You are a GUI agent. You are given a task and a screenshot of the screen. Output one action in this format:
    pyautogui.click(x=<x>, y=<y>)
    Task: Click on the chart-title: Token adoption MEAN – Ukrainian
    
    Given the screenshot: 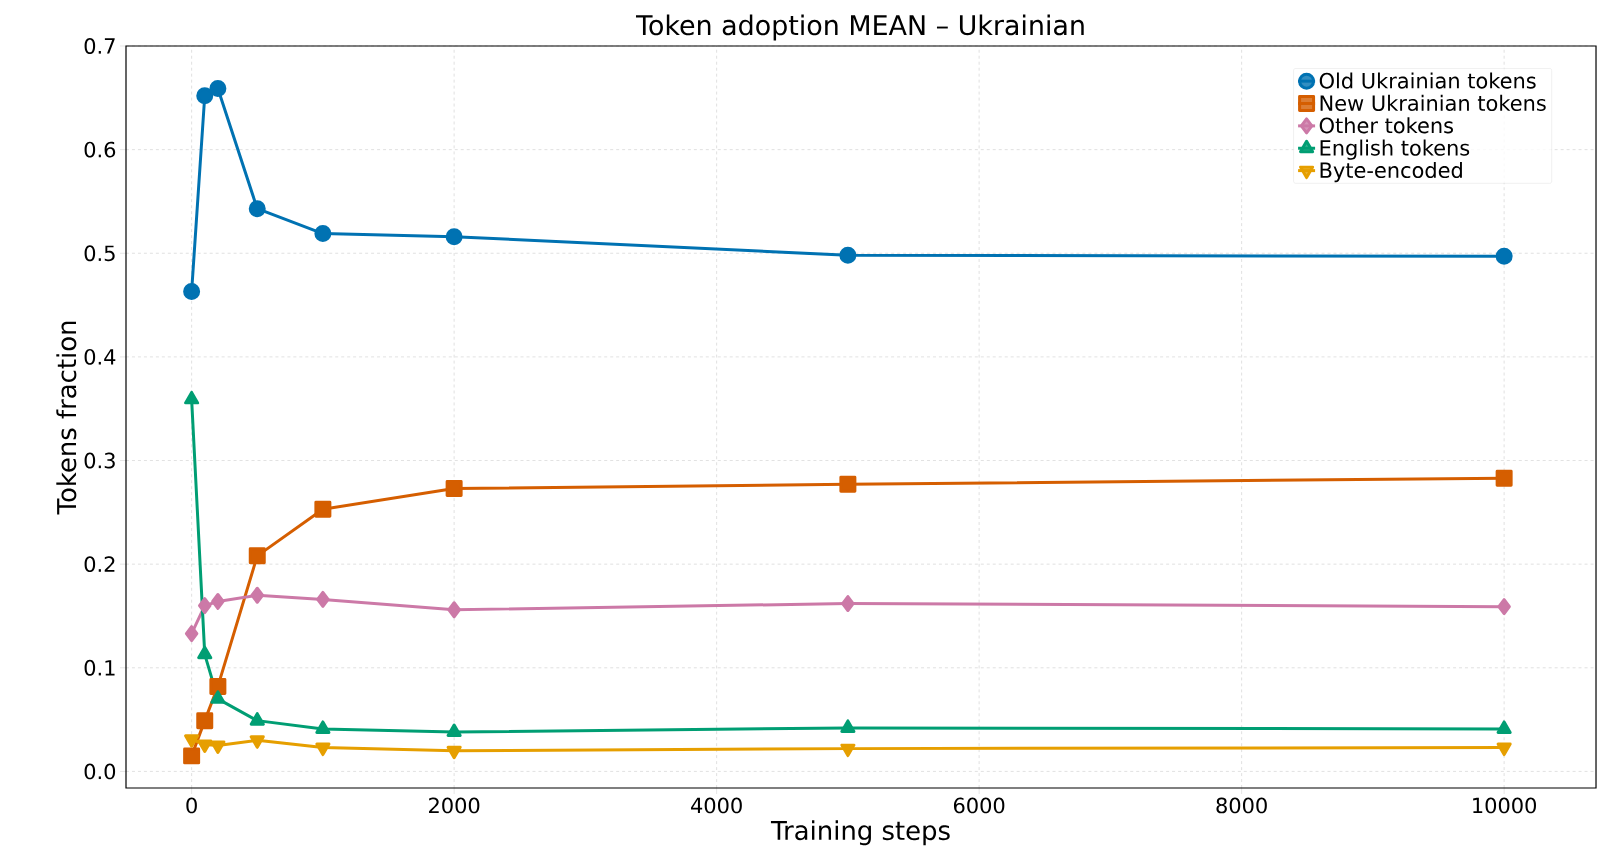 What is the action you would take?
    pyautogui.click(x=859, y=27)
    